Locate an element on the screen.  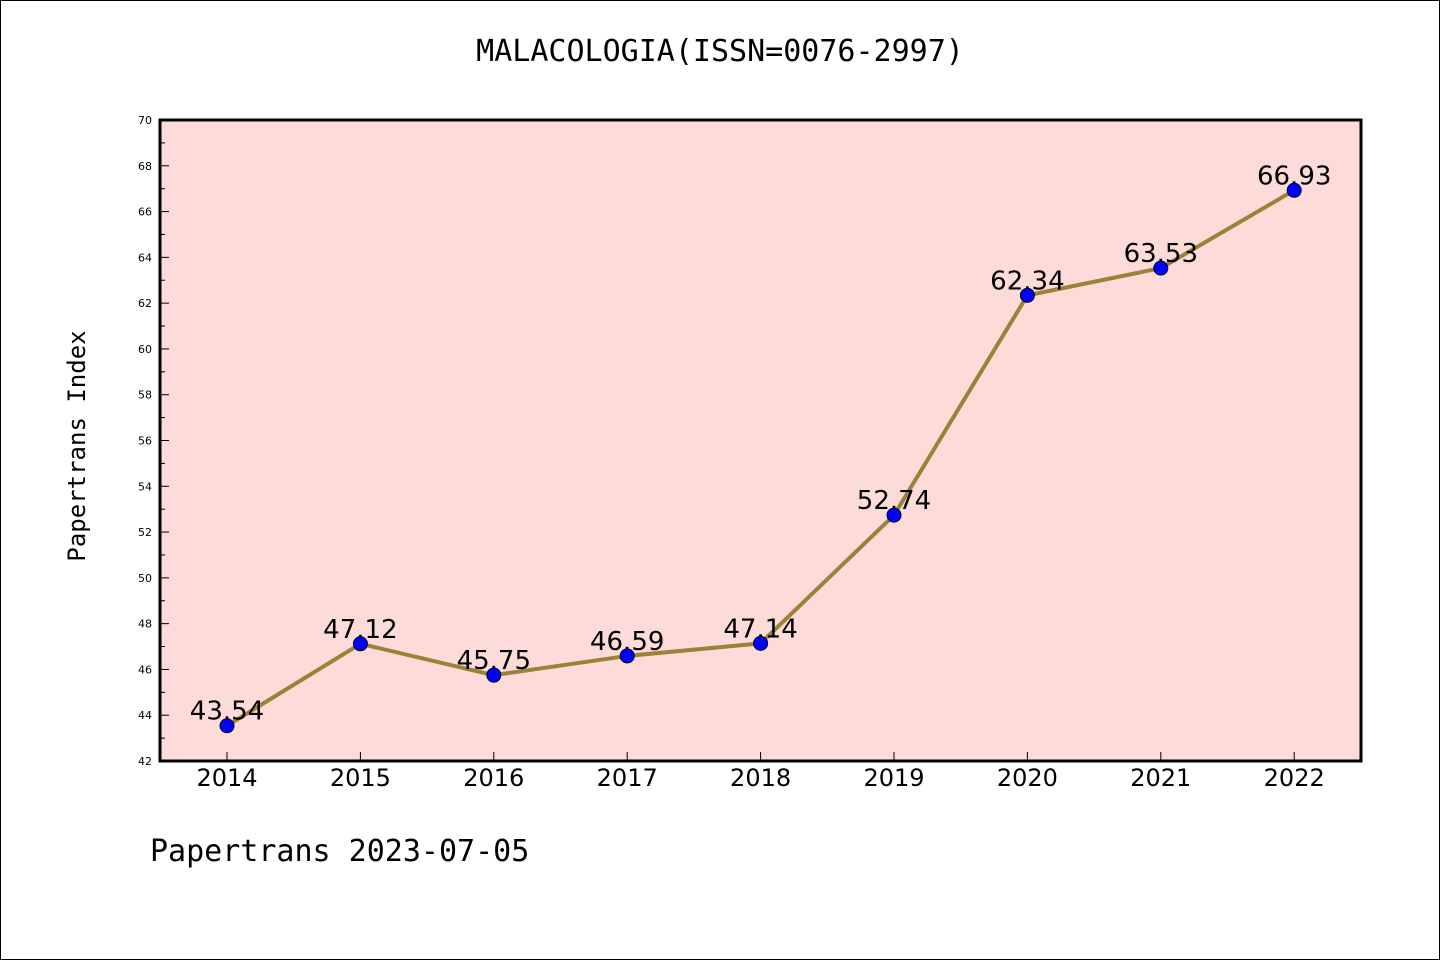
x-tick-label: 2014 is located at coordinates (226, 778).